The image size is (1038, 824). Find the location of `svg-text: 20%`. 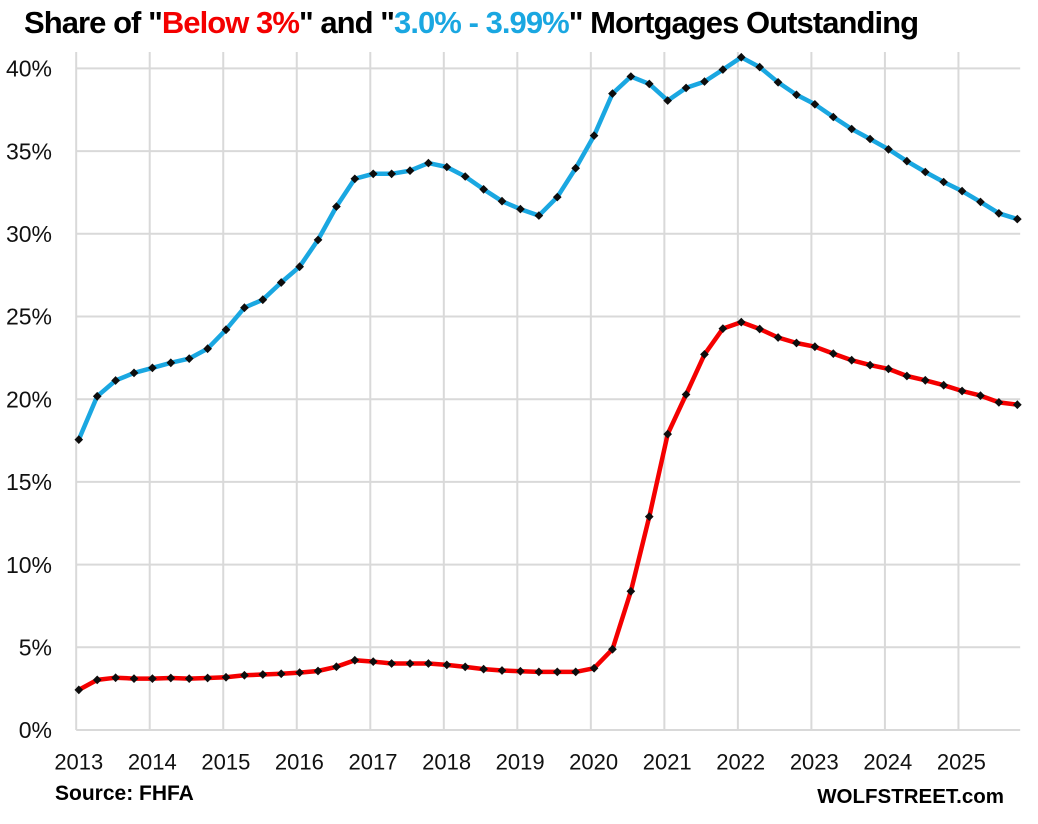

svg-text: 20% is located at coordinates (29, 399).